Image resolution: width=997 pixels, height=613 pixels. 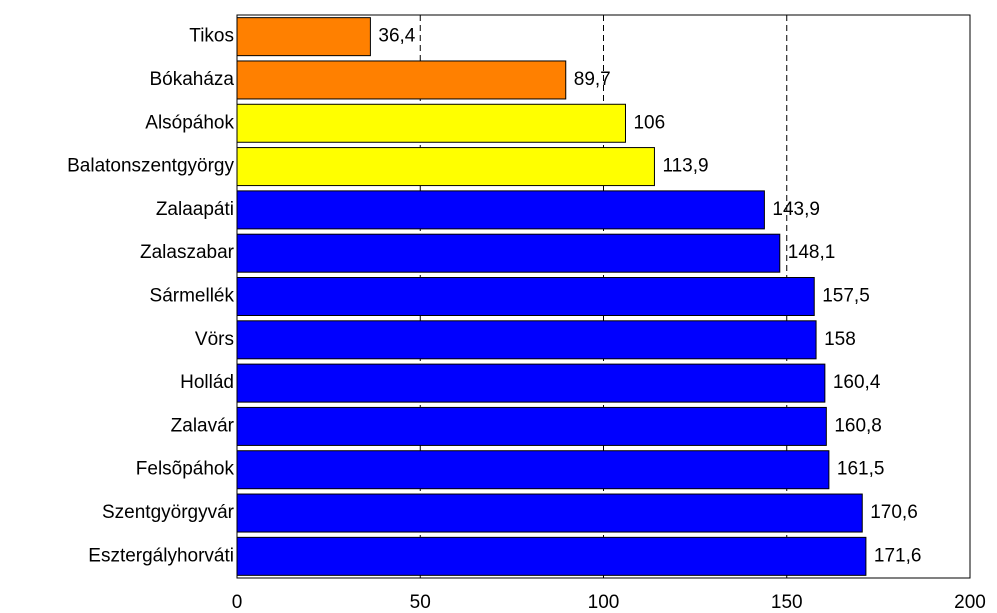 I want to click on y-tick-label: Zalaszabar, so click(x=187, y=252).